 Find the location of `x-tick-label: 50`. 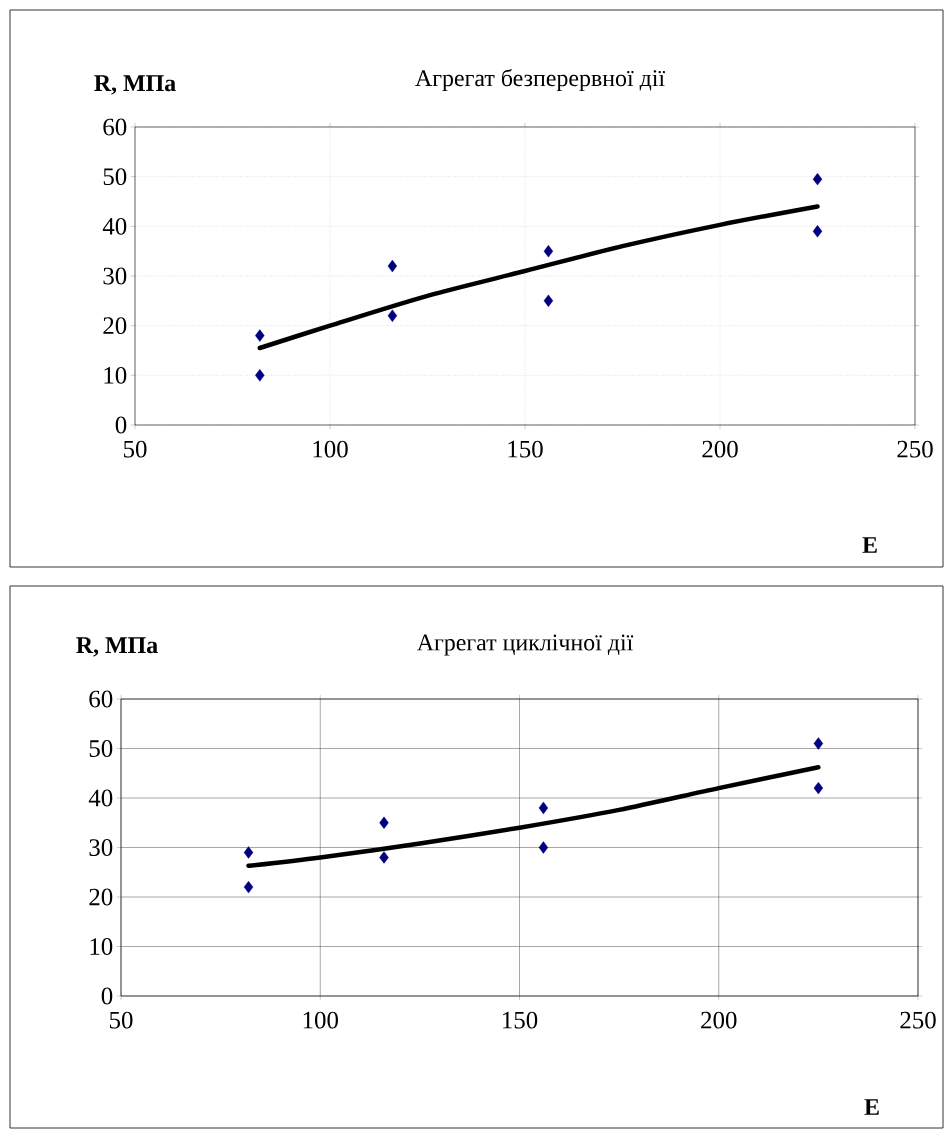

x-tick-label: 50 is located at coordinates (135, 449).